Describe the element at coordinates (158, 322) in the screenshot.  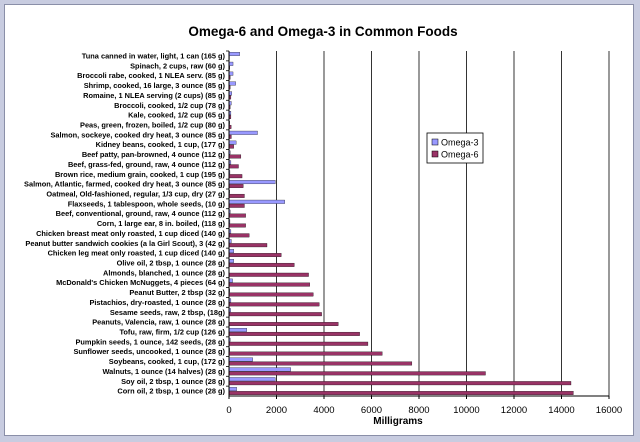
I see `category-label: Peanuts, Valencia, raw, 1 ounce (28 g)` at that location.